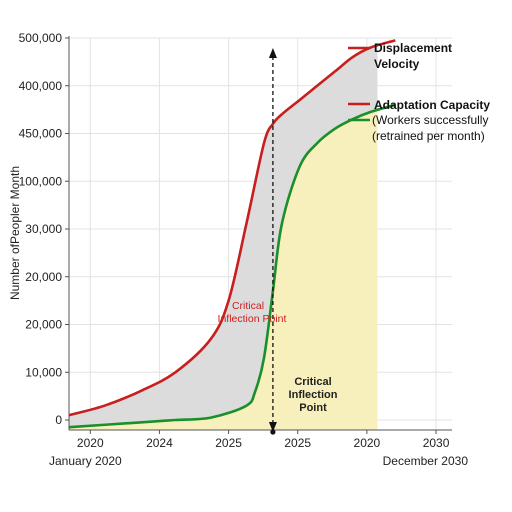 The height and width of the screenshot is (512, 512). I want to click on legend-sublabel-2: (retrained per month), so click(428, 136).